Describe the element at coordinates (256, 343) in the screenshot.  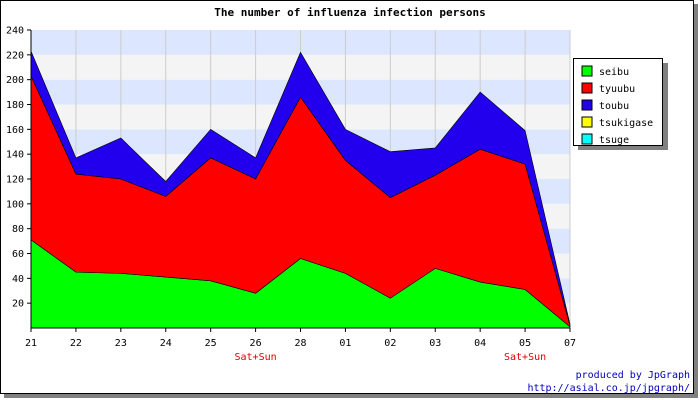
I see `x-tick-label: 26` at that location.